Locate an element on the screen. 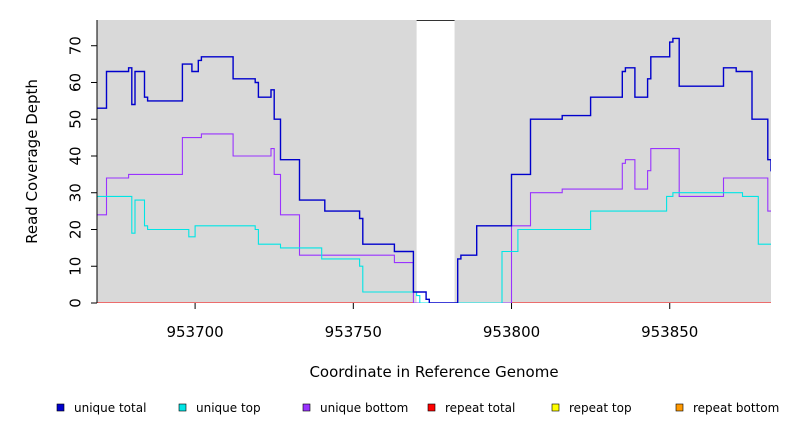  legend-item-unique-top: unique top is located at coordinates (219, 408).